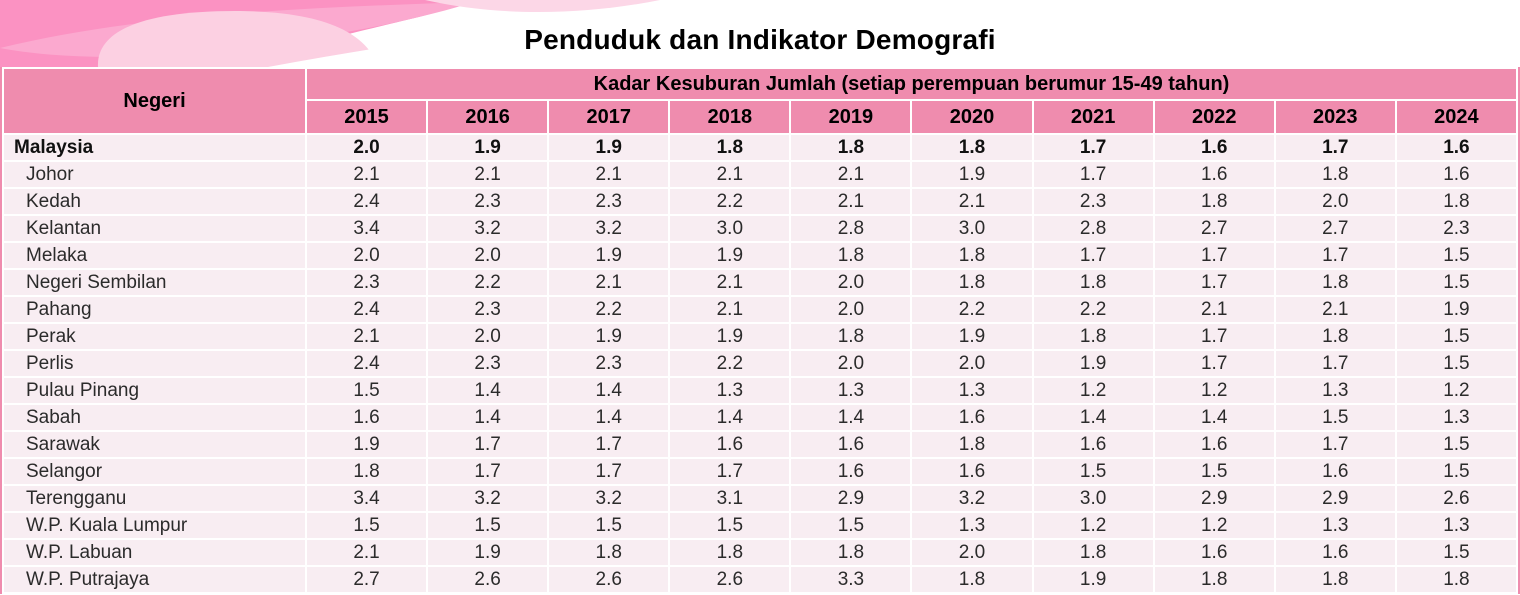 This screenshot has height=595, width=1520. I want to click on table-row-kedah: Kedah 2.4 2.3 2.3 2.2 2.1 2.1 2.3 1.8 2.0 1.8, so click(760, 201).